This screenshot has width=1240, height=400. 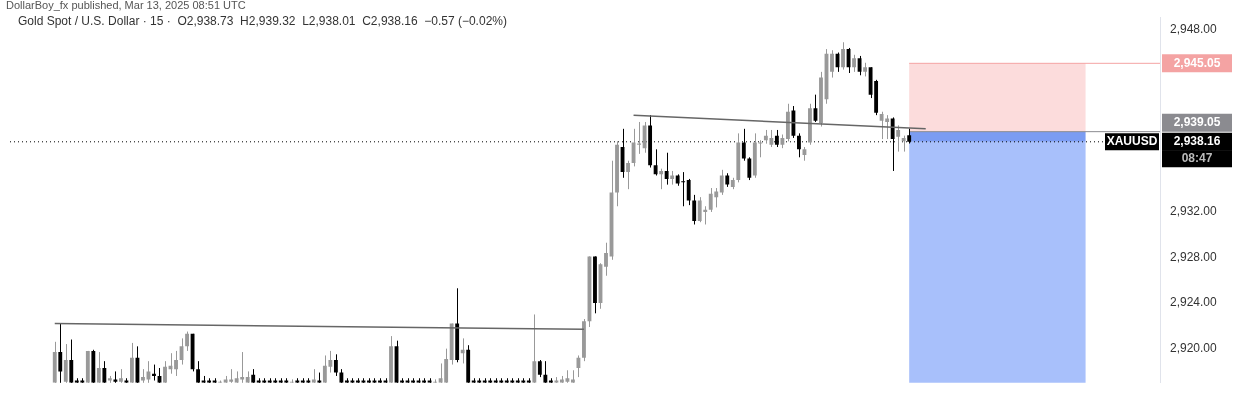 I want to click on ref-line-label: 2,939.05, so click(x=1197, y=122).